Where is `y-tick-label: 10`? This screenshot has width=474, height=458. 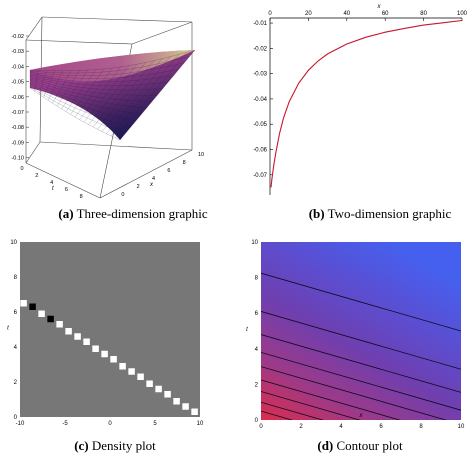 y-tick-label: 10 is located at coordinates (13, 243).